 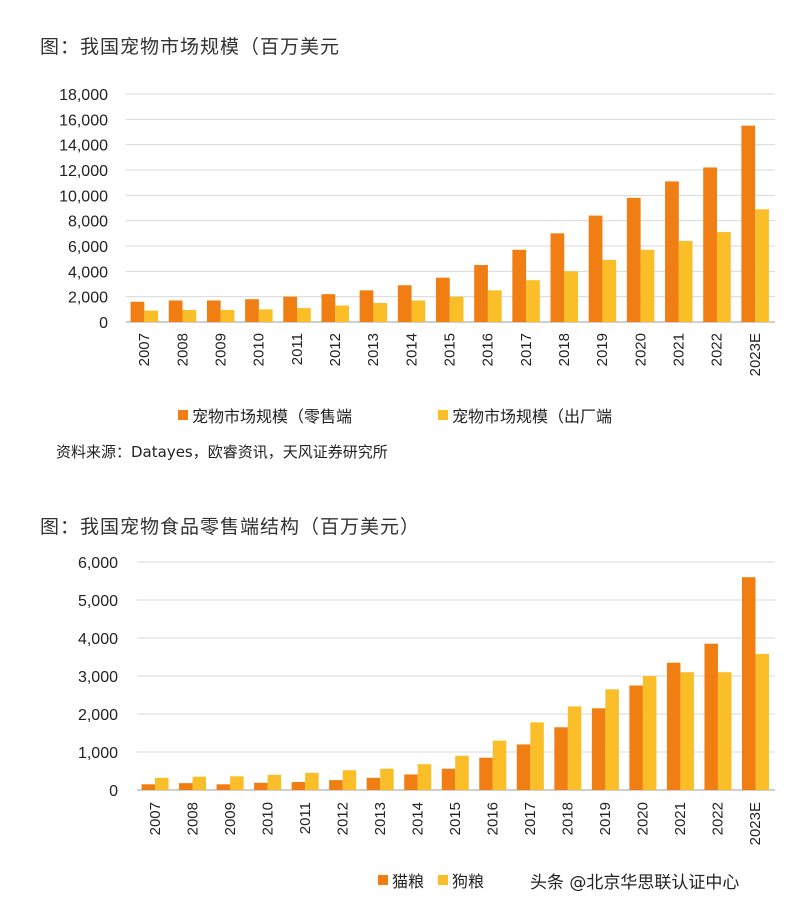 I want to click on chart2-y-tick-label: 5,000, so click(x=98, y=601).